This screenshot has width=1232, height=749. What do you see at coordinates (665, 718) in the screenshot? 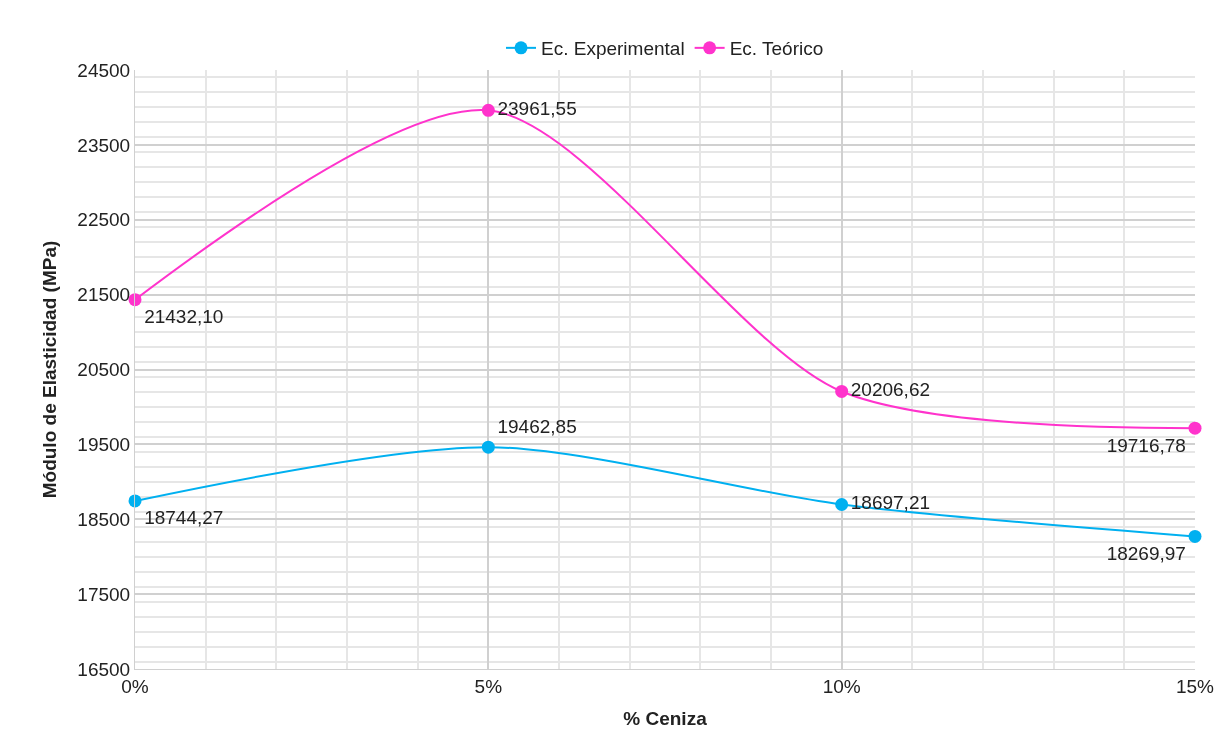
I see `x-axis-title: % Ceniza` at bounding box center [665, 718].